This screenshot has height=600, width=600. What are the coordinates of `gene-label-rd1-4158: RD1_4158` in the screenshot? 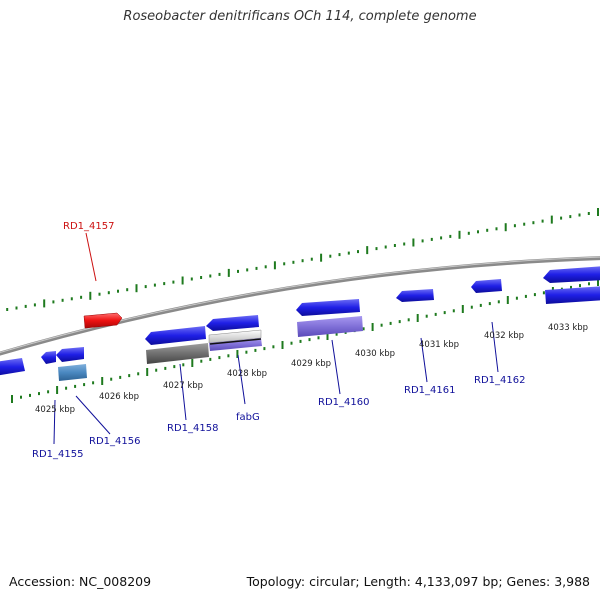 It's located at (192, 428).